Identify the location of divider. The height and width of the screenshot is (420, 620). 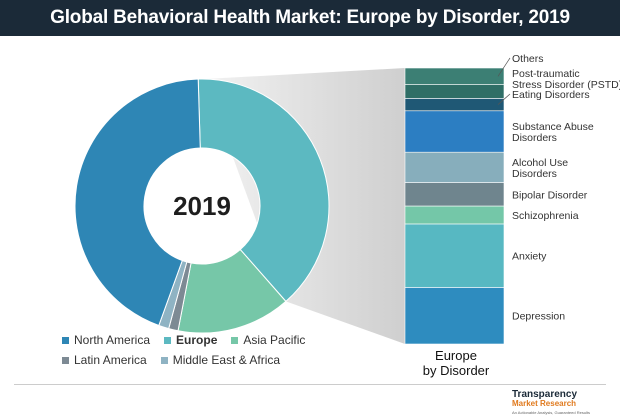
(310, 384).